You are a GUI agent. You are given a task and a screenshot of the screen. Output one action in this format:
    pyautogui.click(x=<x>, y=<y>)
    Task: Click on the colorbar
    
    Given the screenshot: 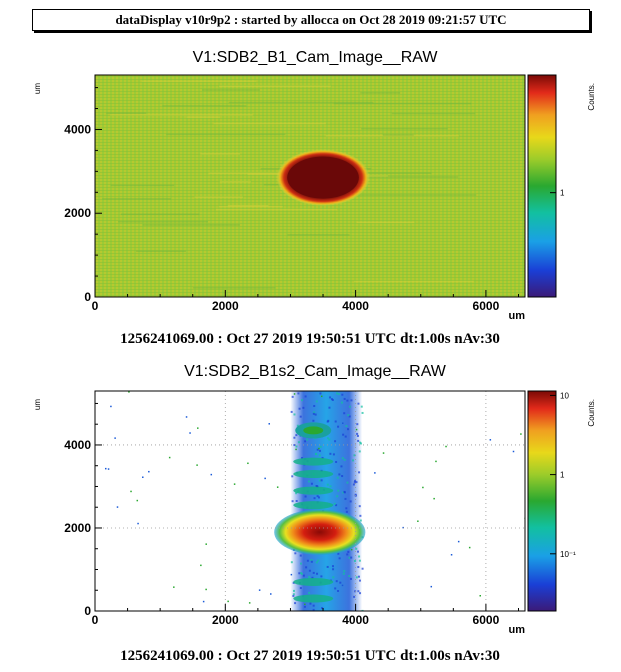 What is the action you would take?
    pyautogui.click(x=542, y=186)
    